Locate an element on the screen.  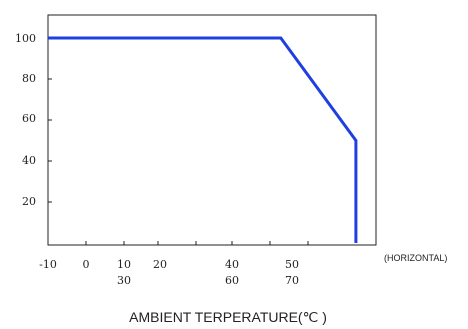
axis-note: (HORIZONTAL) is located at coordinates (415, 258).